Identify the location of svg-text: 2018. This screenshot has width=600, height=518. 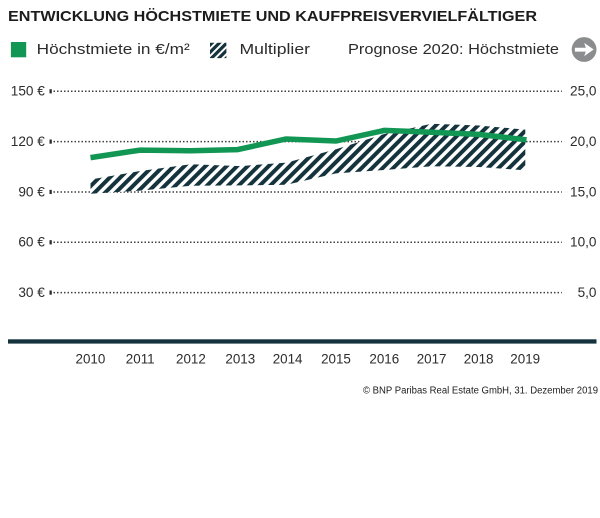
(479, 358).